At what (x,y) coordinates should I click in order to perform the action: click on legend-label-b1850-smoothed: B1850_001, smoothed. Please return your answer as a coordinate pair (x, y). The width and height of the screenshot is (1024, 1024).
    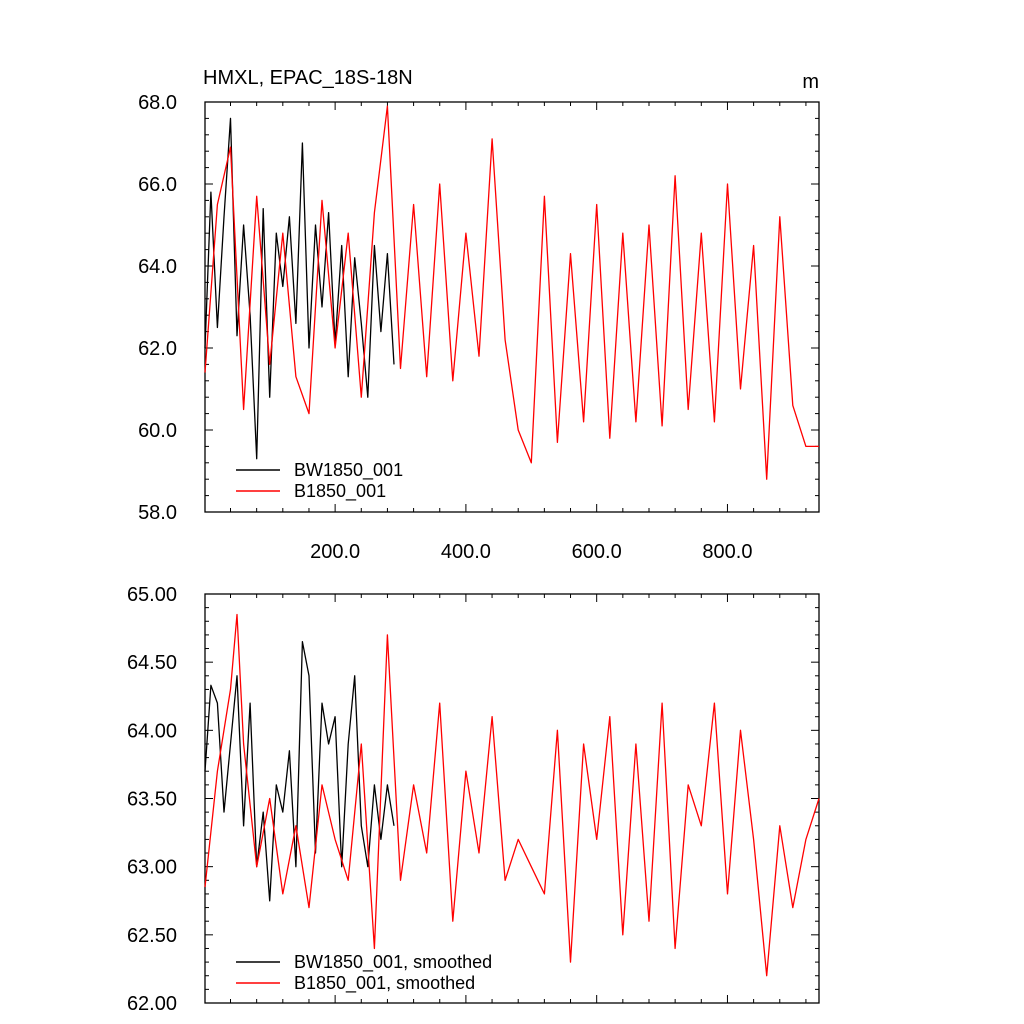
    Looking at the image, I should click on (384, 983).